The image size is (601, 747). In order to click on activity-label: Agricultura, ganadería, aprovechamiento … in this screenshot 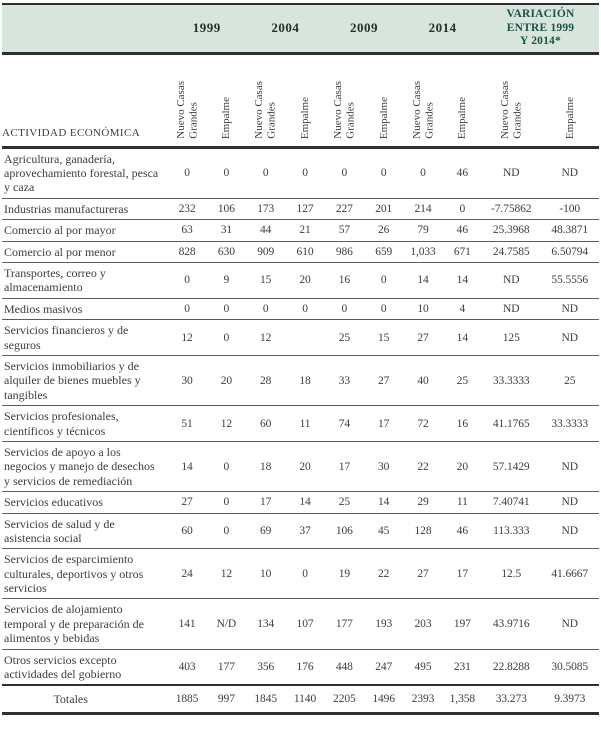, I will do `click(85, 173)`.